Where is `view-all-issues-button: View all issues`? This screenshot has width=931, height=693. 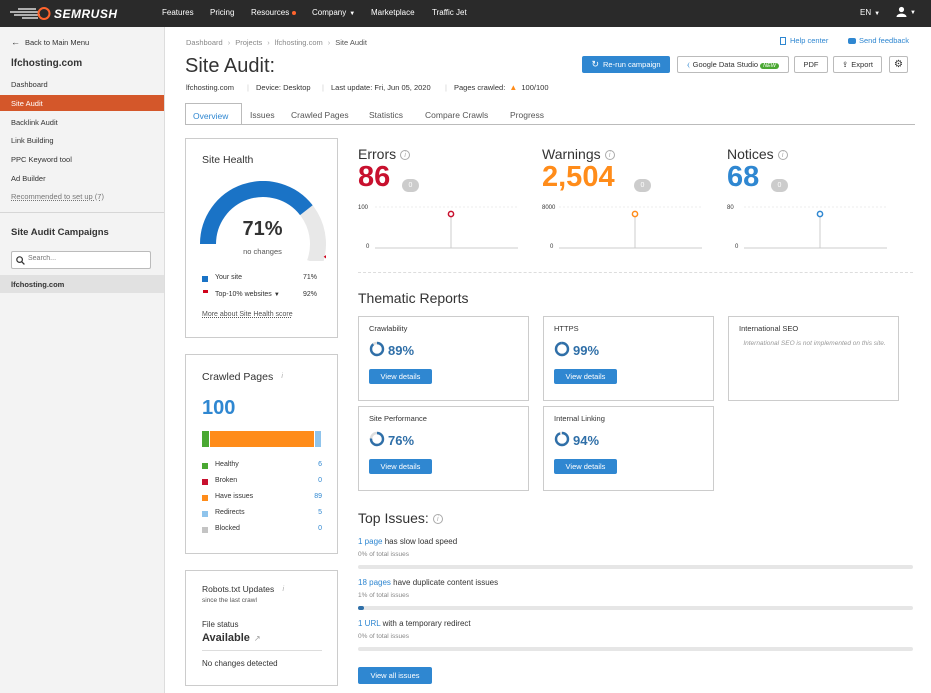
view-all-issues-button: View all issues is located at coordinates (395, 675).